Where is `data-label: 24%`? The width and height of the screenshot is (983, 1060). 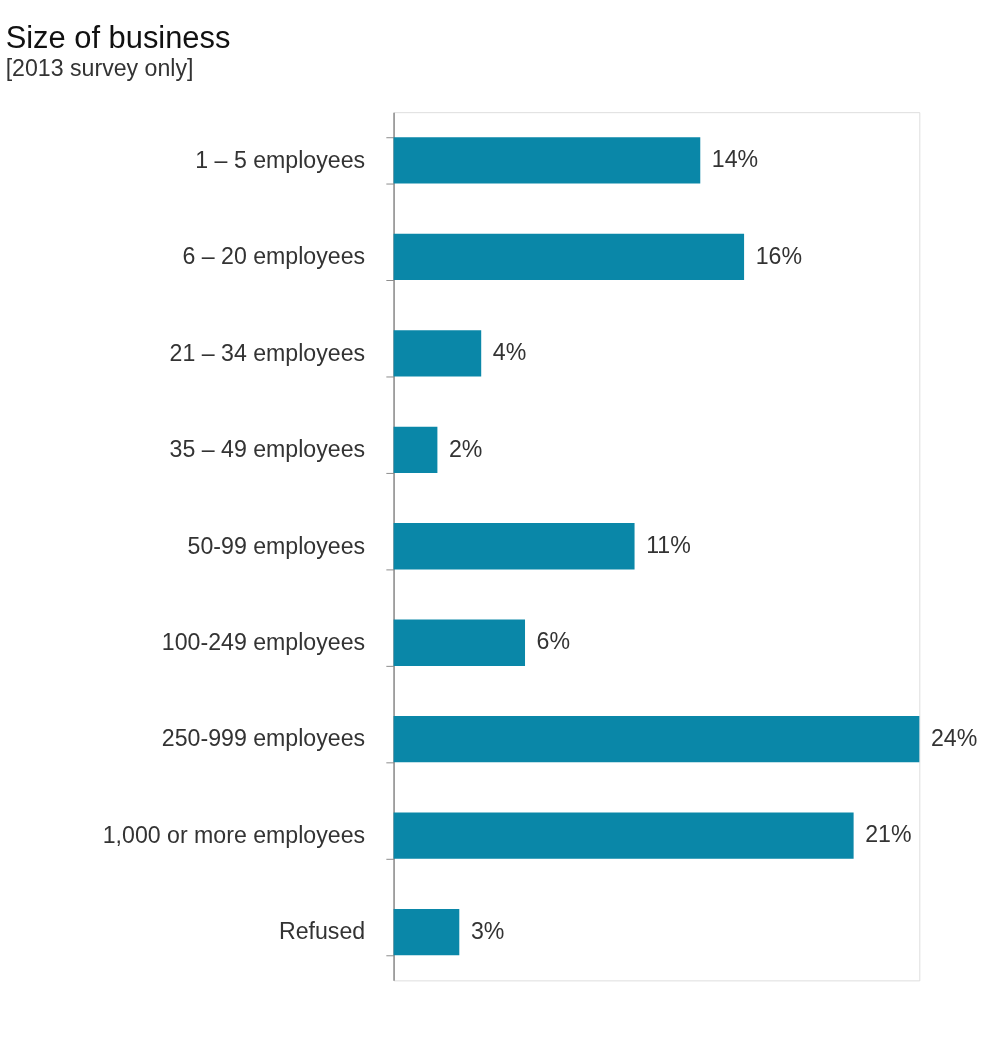
data-label: 24% is located at coordinates (954, 737).